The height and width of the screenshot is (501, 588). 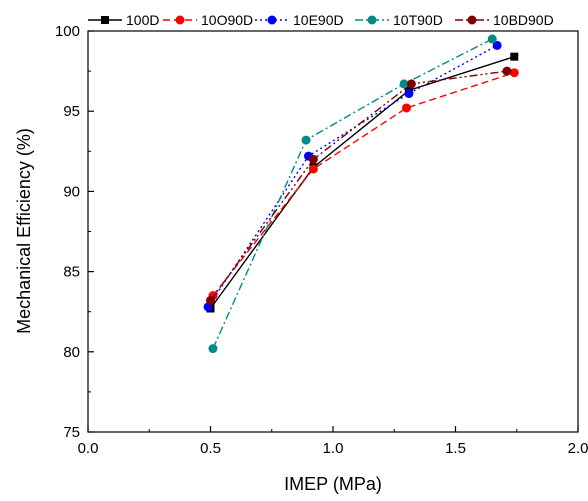 I want to click on legend-item-10t90d: 10T90D, so click(x=399, y=20).